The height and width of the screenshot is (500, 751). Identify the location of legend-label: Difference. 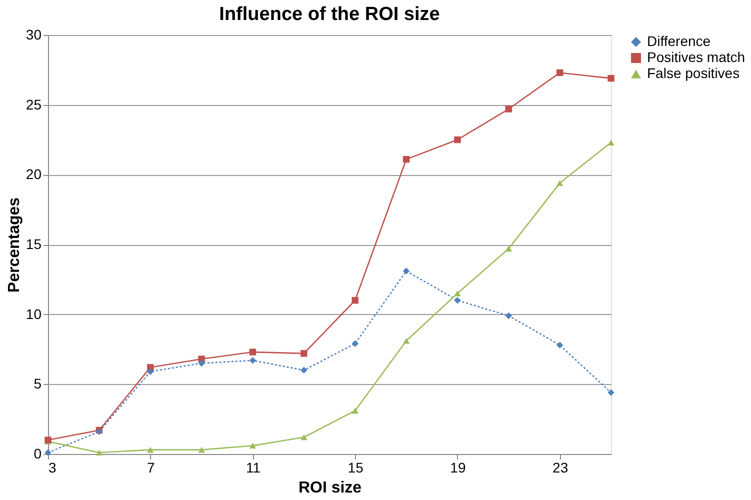
(679, 41).